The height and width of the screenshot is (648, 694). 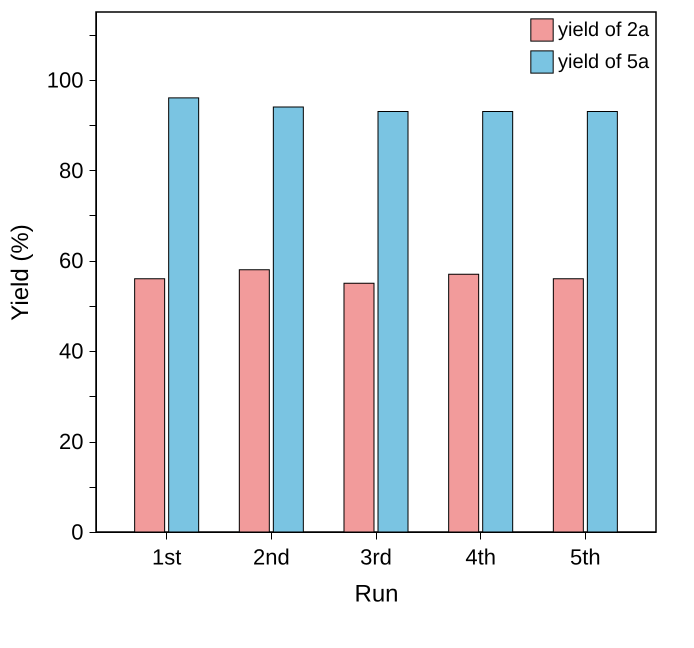 I want to click on y-tick-label: 100, so click(x=65, y=79).